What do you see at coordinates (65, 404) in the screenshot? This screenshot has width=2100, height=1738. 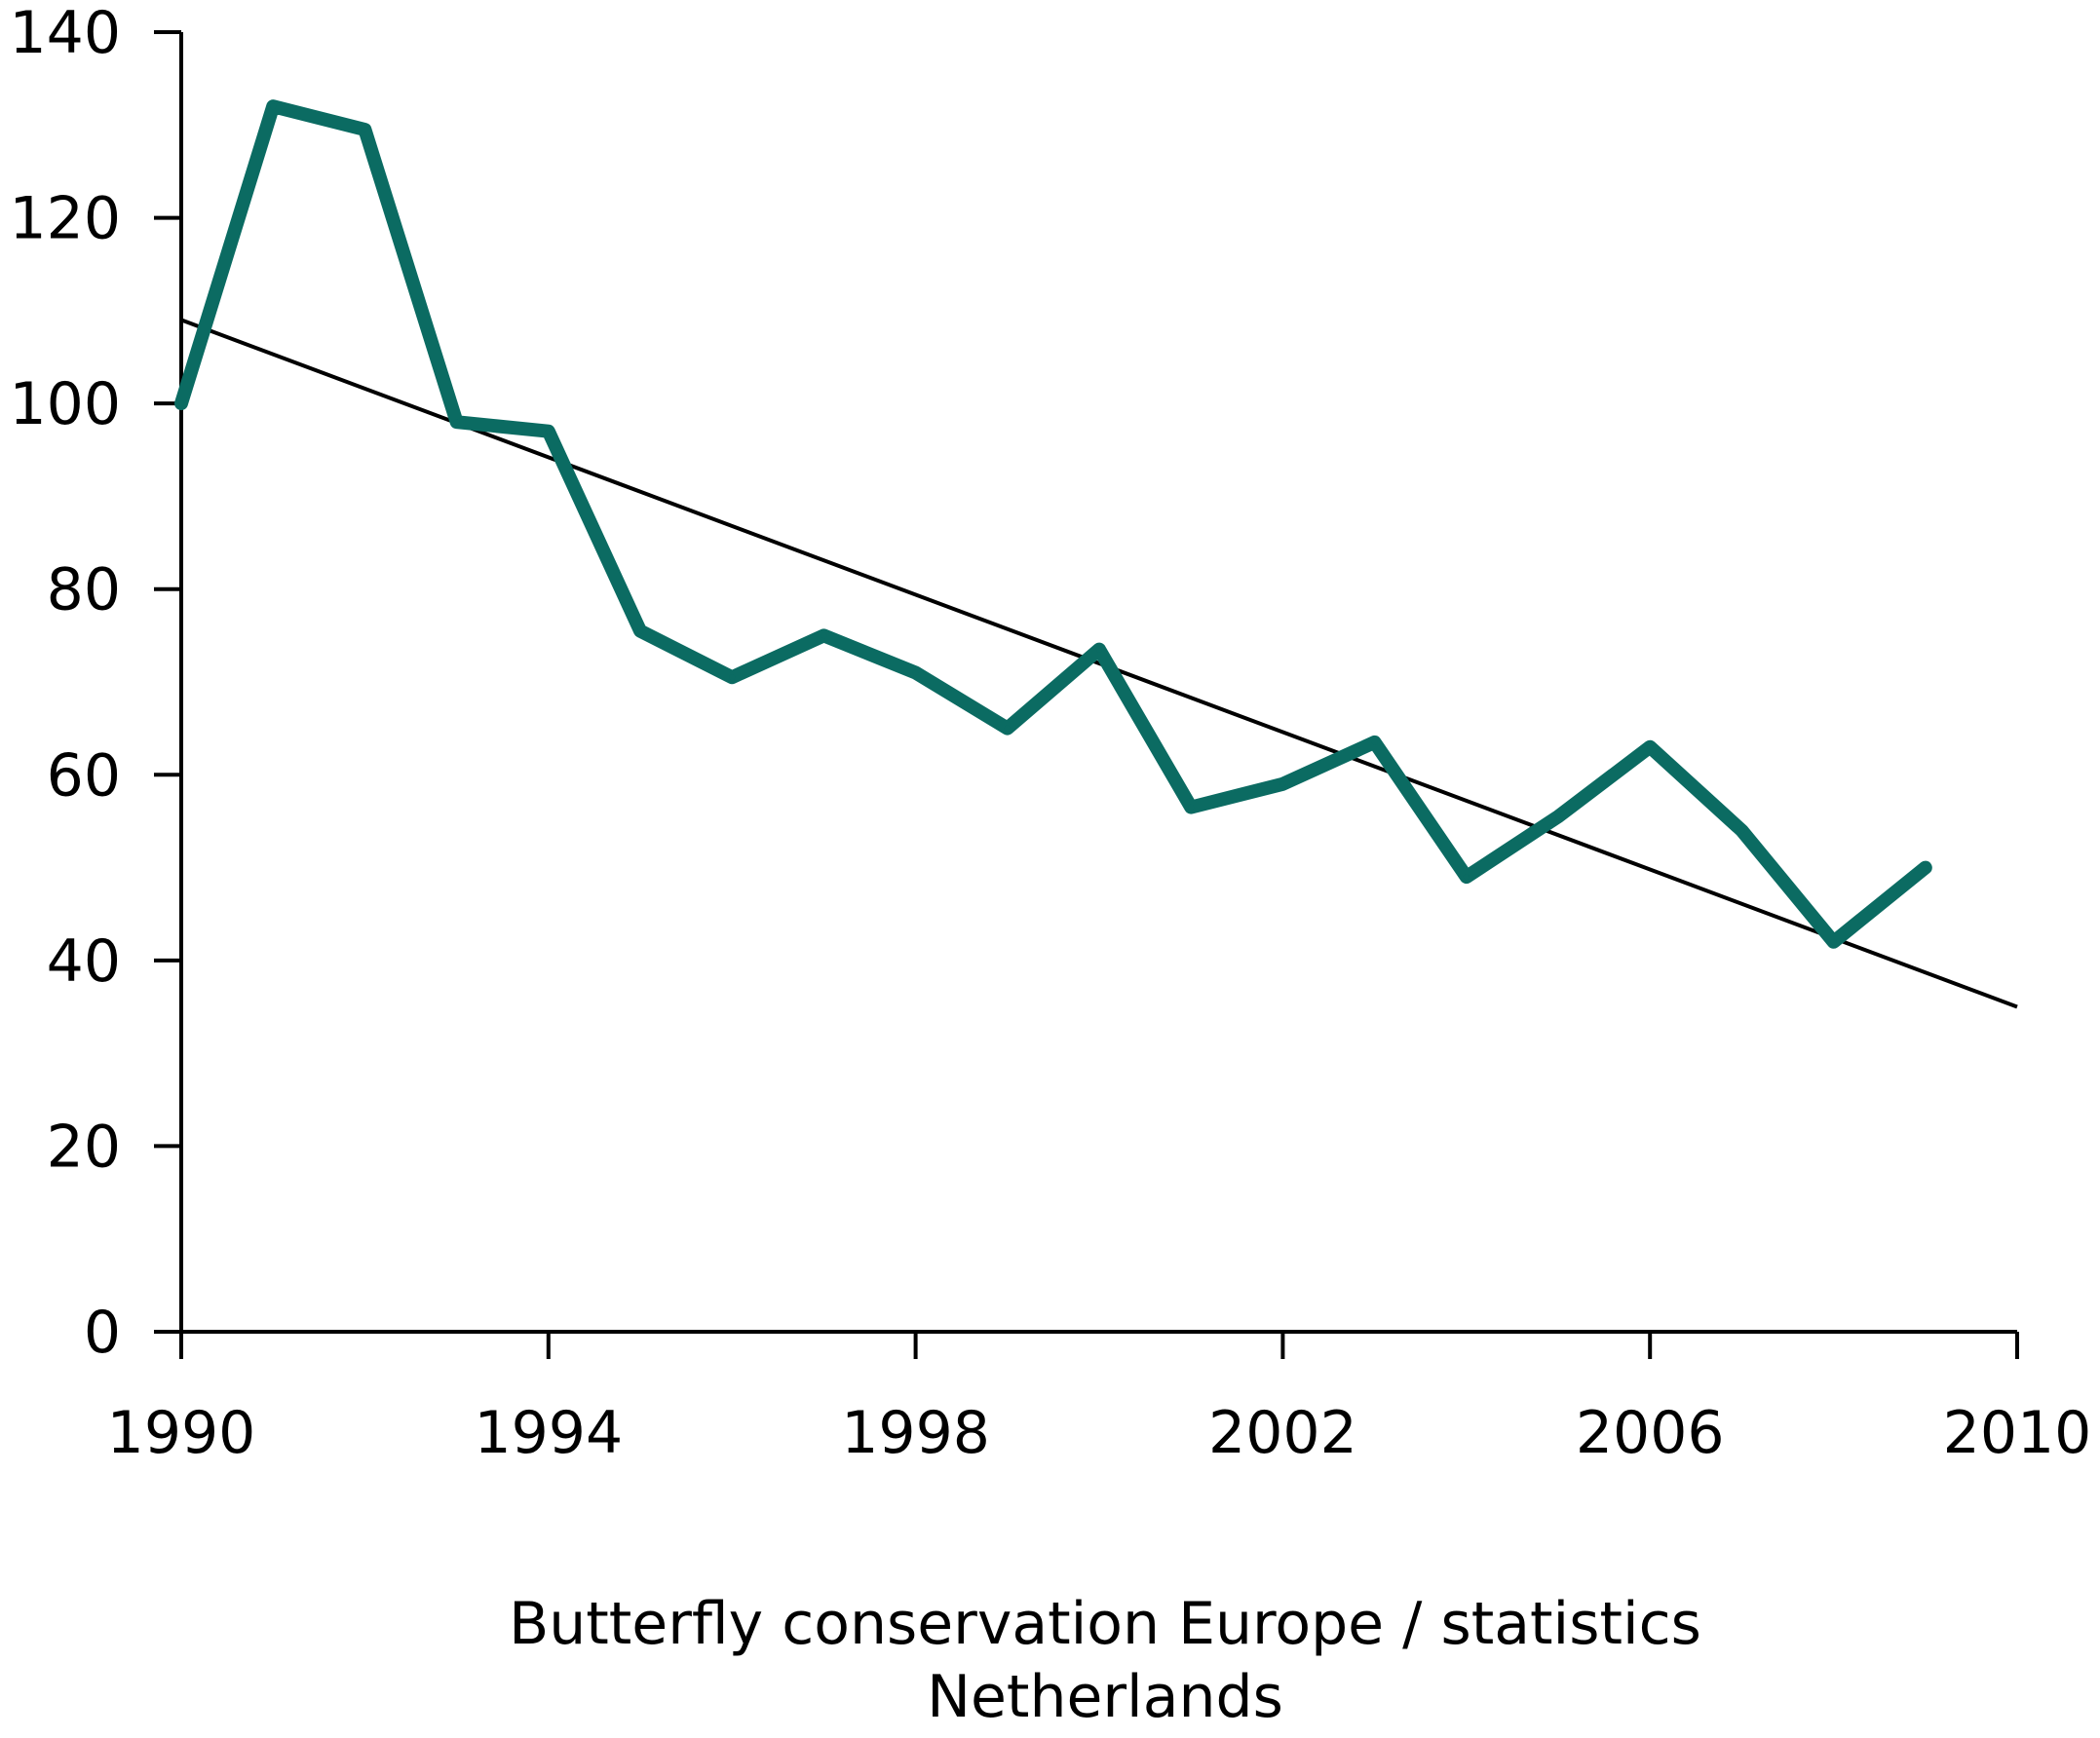 I see `y-tick-label: 100` at bounding box center [65, 404].